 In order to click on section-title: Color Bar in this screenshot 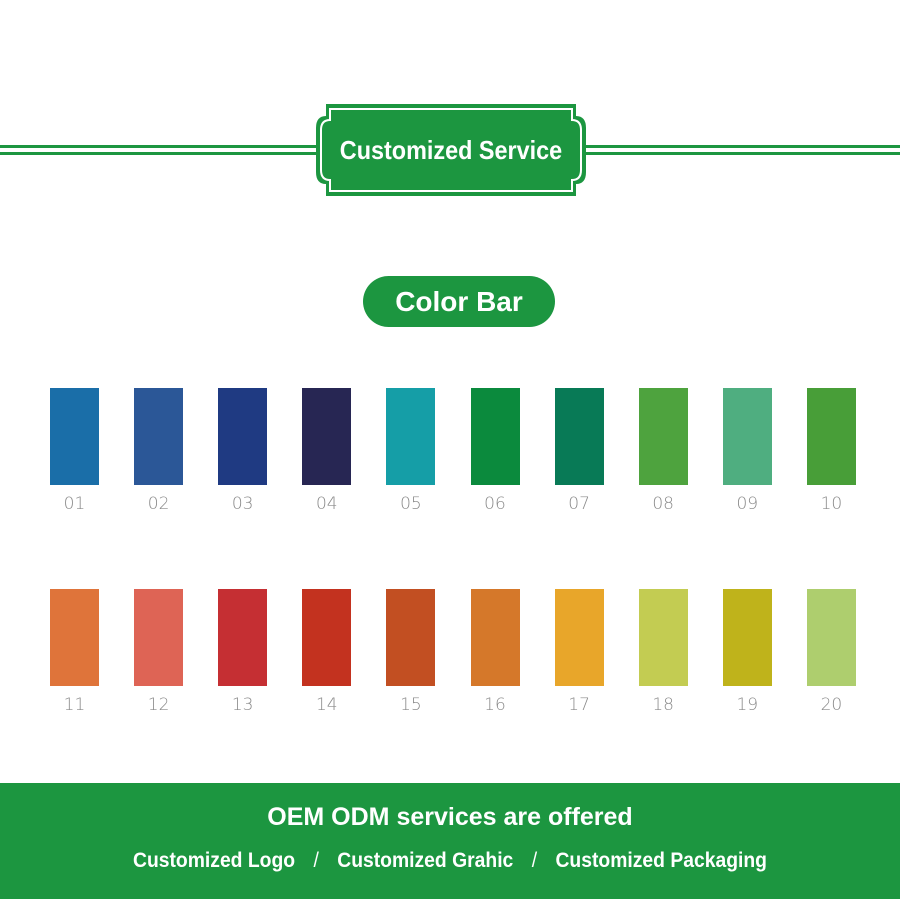, I will do `click(459, 301)`.